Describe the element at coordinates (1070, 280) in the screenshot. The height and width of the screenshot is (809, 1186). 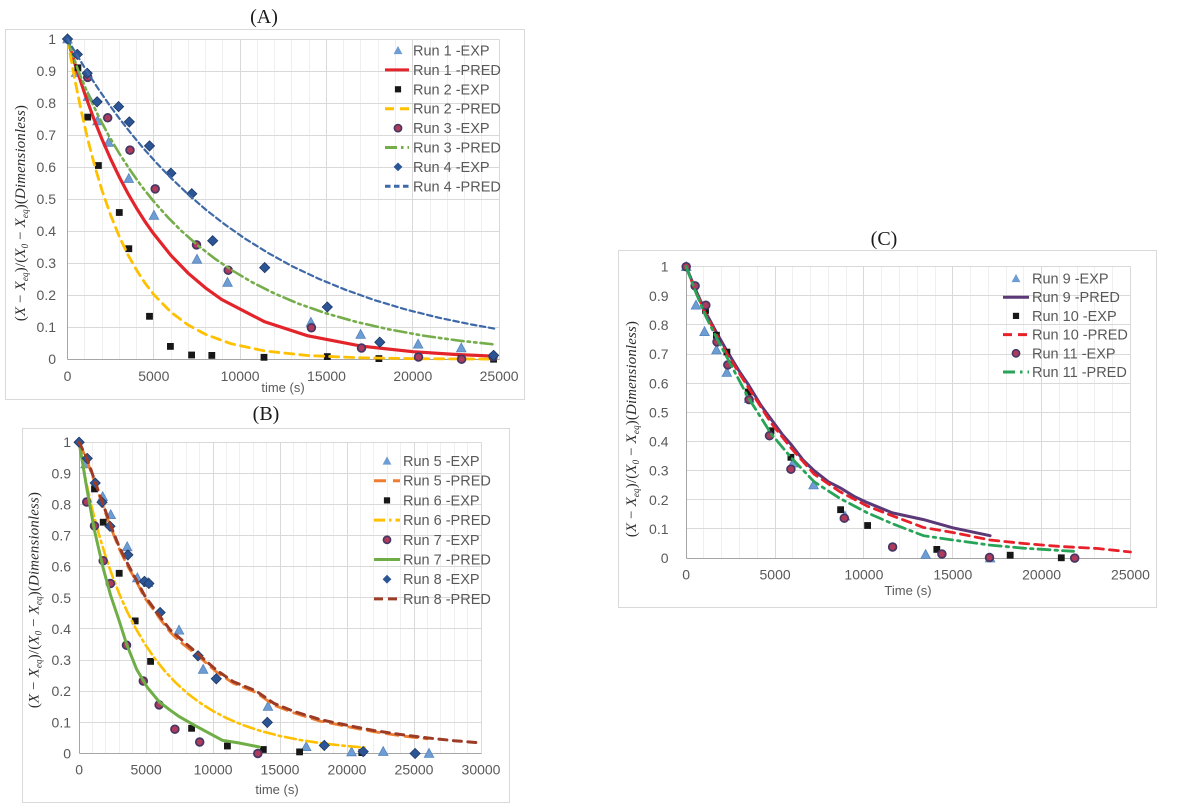
I see `svg-text: Run 9 -EXP` at that location.